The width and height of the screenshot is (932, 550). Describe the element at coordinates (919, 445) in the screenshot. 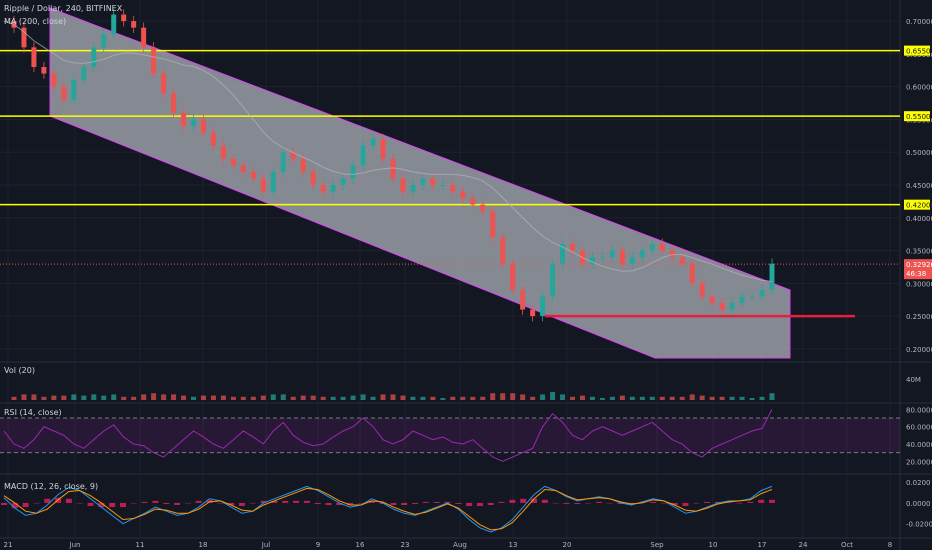

I see `rsi-tick-label: 40.0000` at that location.